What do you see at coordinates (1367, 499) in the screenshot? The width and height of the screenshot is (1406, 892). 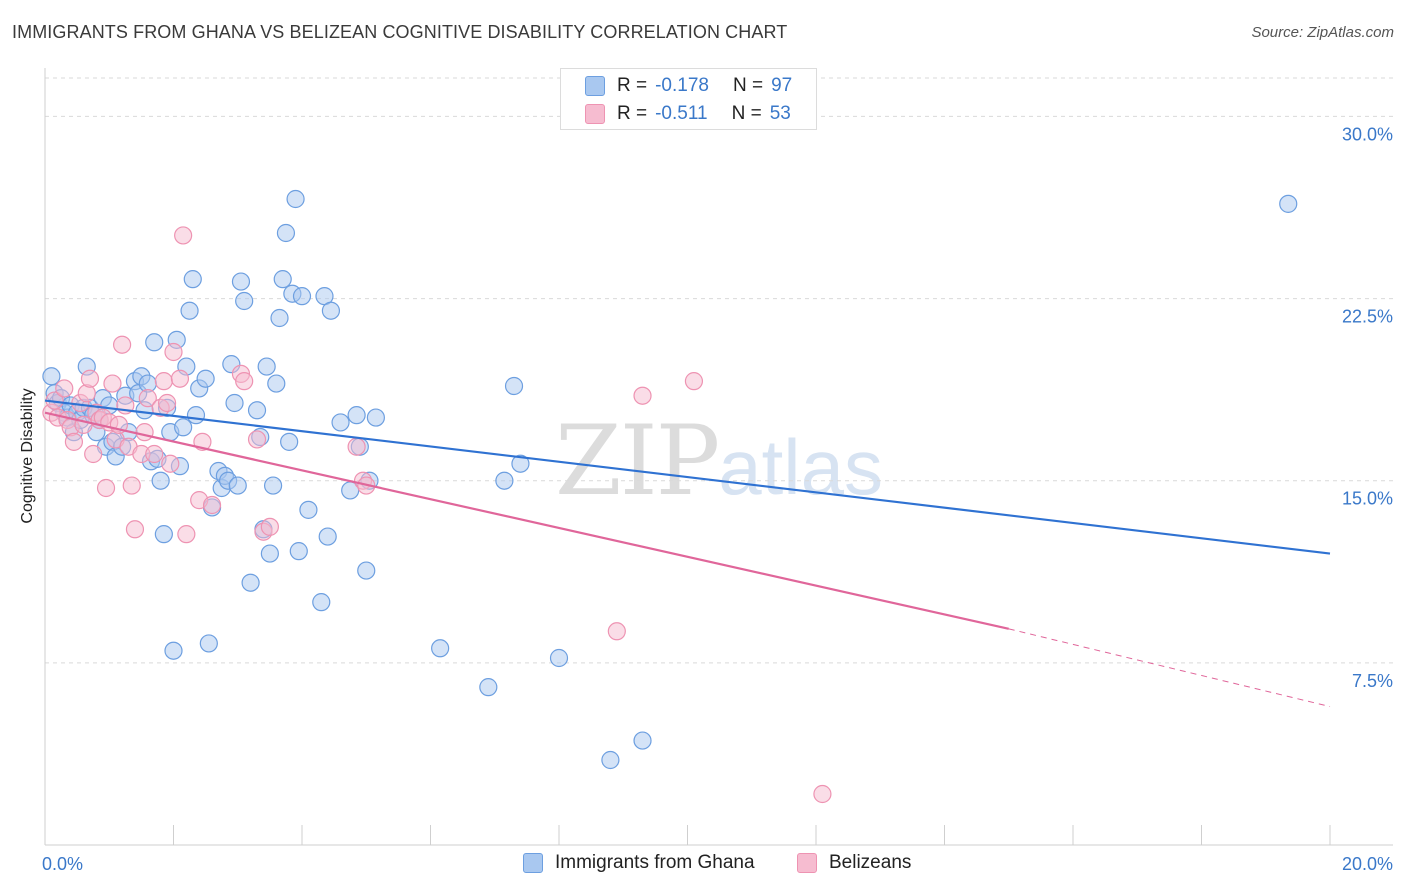 I see `y-tick-label: 15.0%` at bounding box center [1367, 499].